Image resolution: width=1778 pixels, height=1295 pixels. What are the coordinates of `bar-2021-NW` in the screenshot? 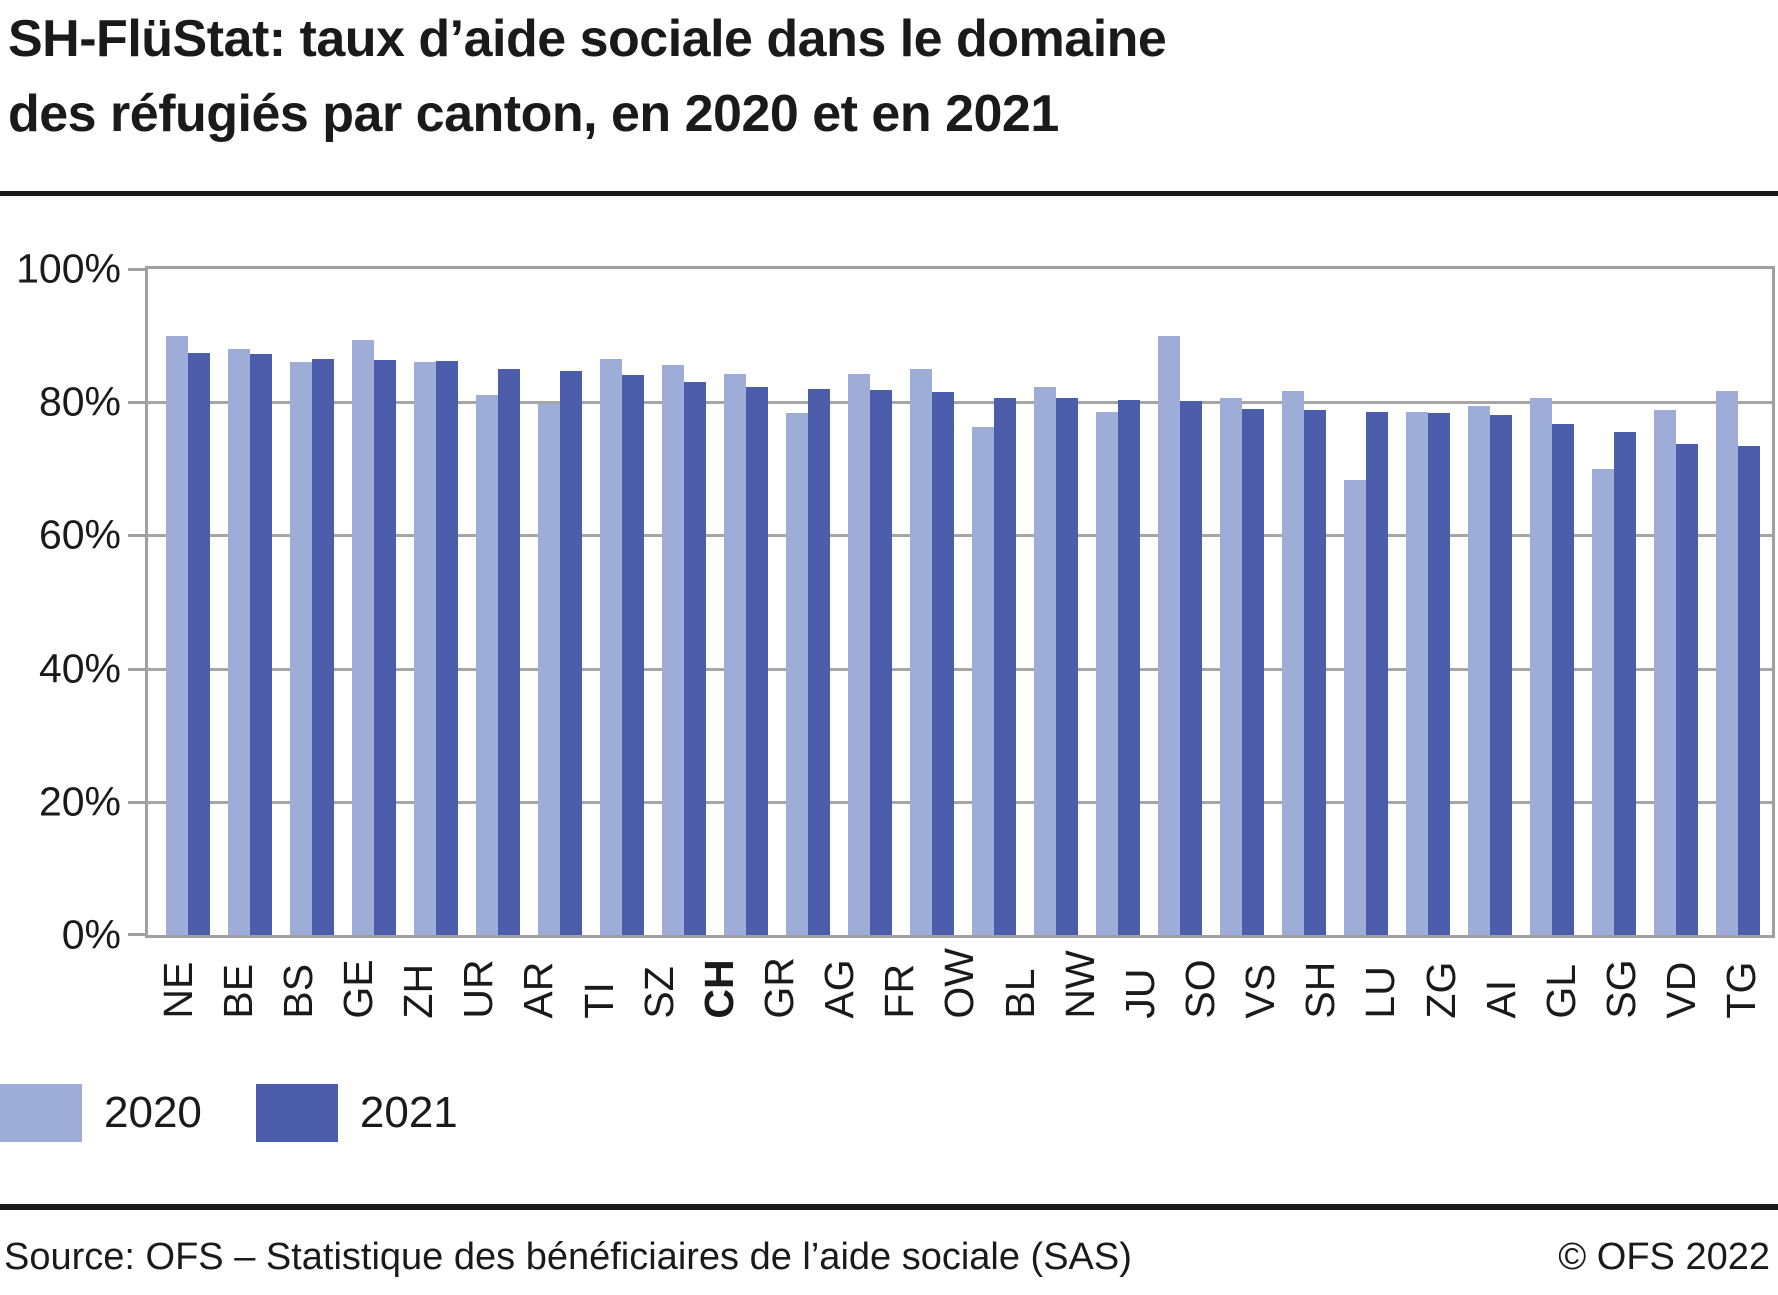 It's located at (1129, 667).